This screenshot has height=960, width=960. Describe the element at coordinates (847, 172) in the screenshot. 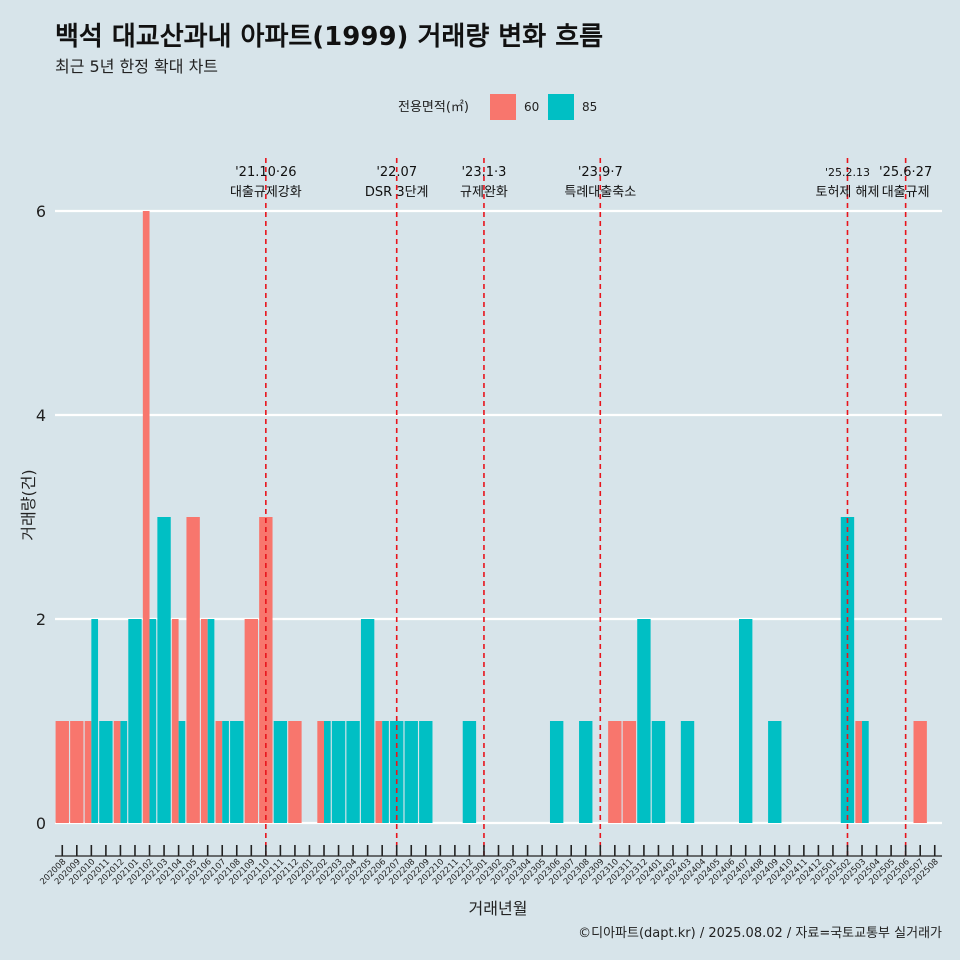

I see `event-date: '25.2.13` at that location.